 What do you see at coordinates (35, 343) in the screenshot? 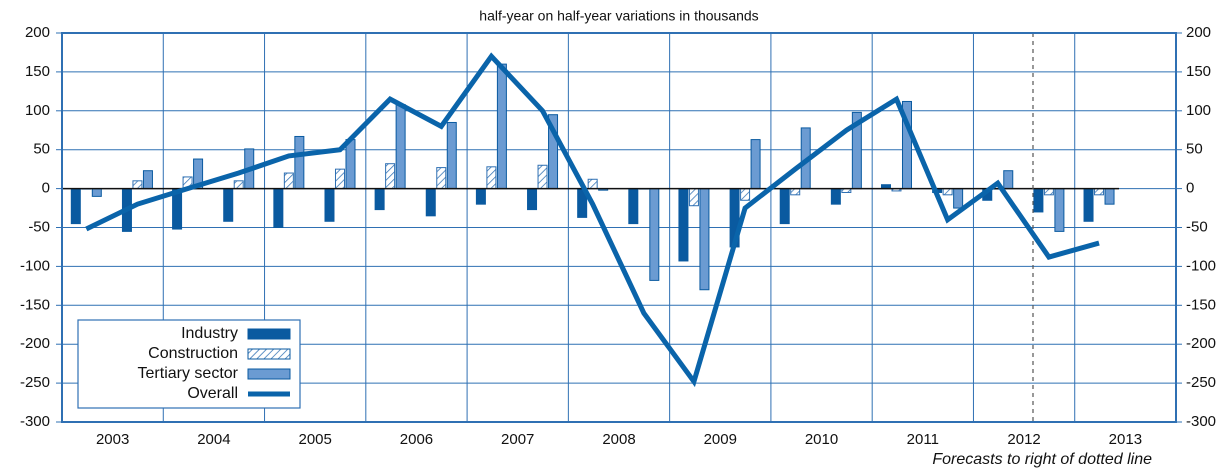
I see `y-tick-label: -200` at bounding box center [35, 343].